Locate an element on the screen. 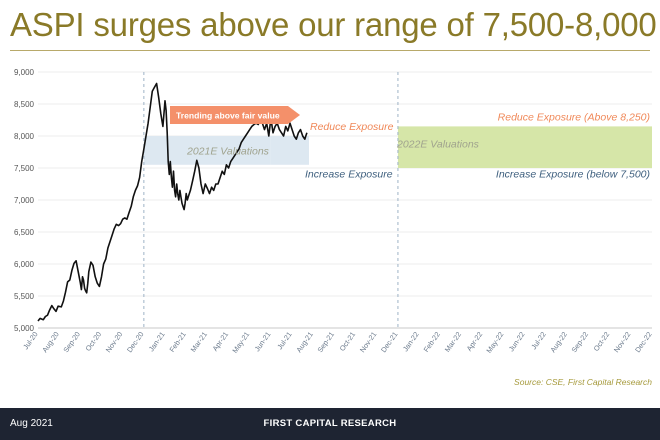 This screenshot has height=440, width=660. x-tick-label: Dec-20 is located at coordinates (135, 342).